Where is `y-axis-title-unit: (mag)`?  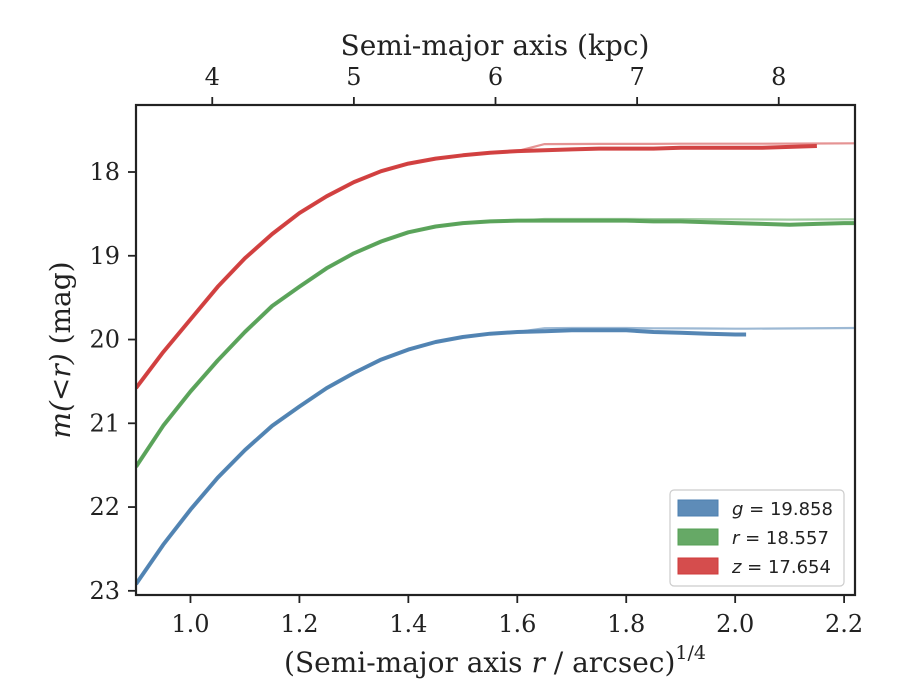 y-axis-title-unit: (mag) is located at coordinates (60, 307).